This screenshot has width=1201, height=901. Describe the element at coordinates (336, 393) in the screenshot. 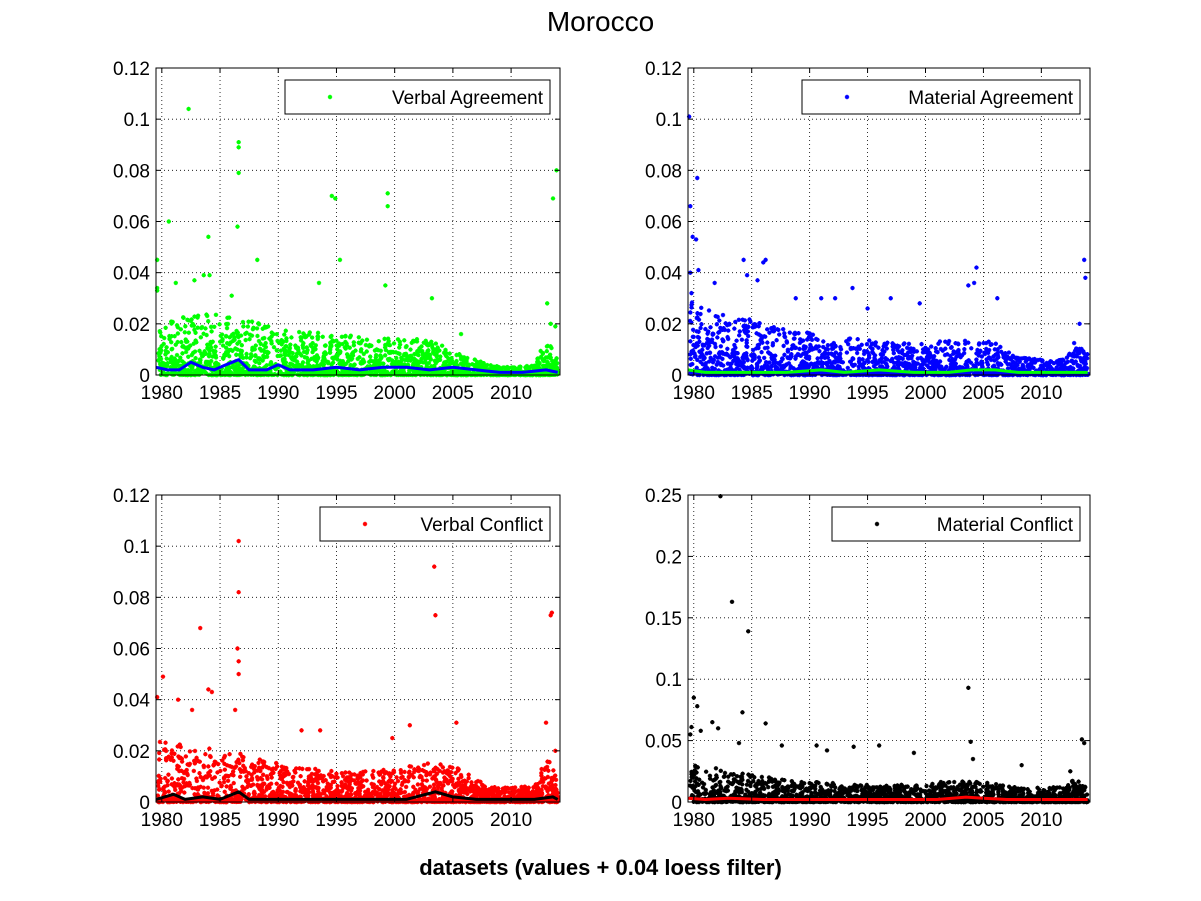

I see `x-tick-label: 1995` at that location.